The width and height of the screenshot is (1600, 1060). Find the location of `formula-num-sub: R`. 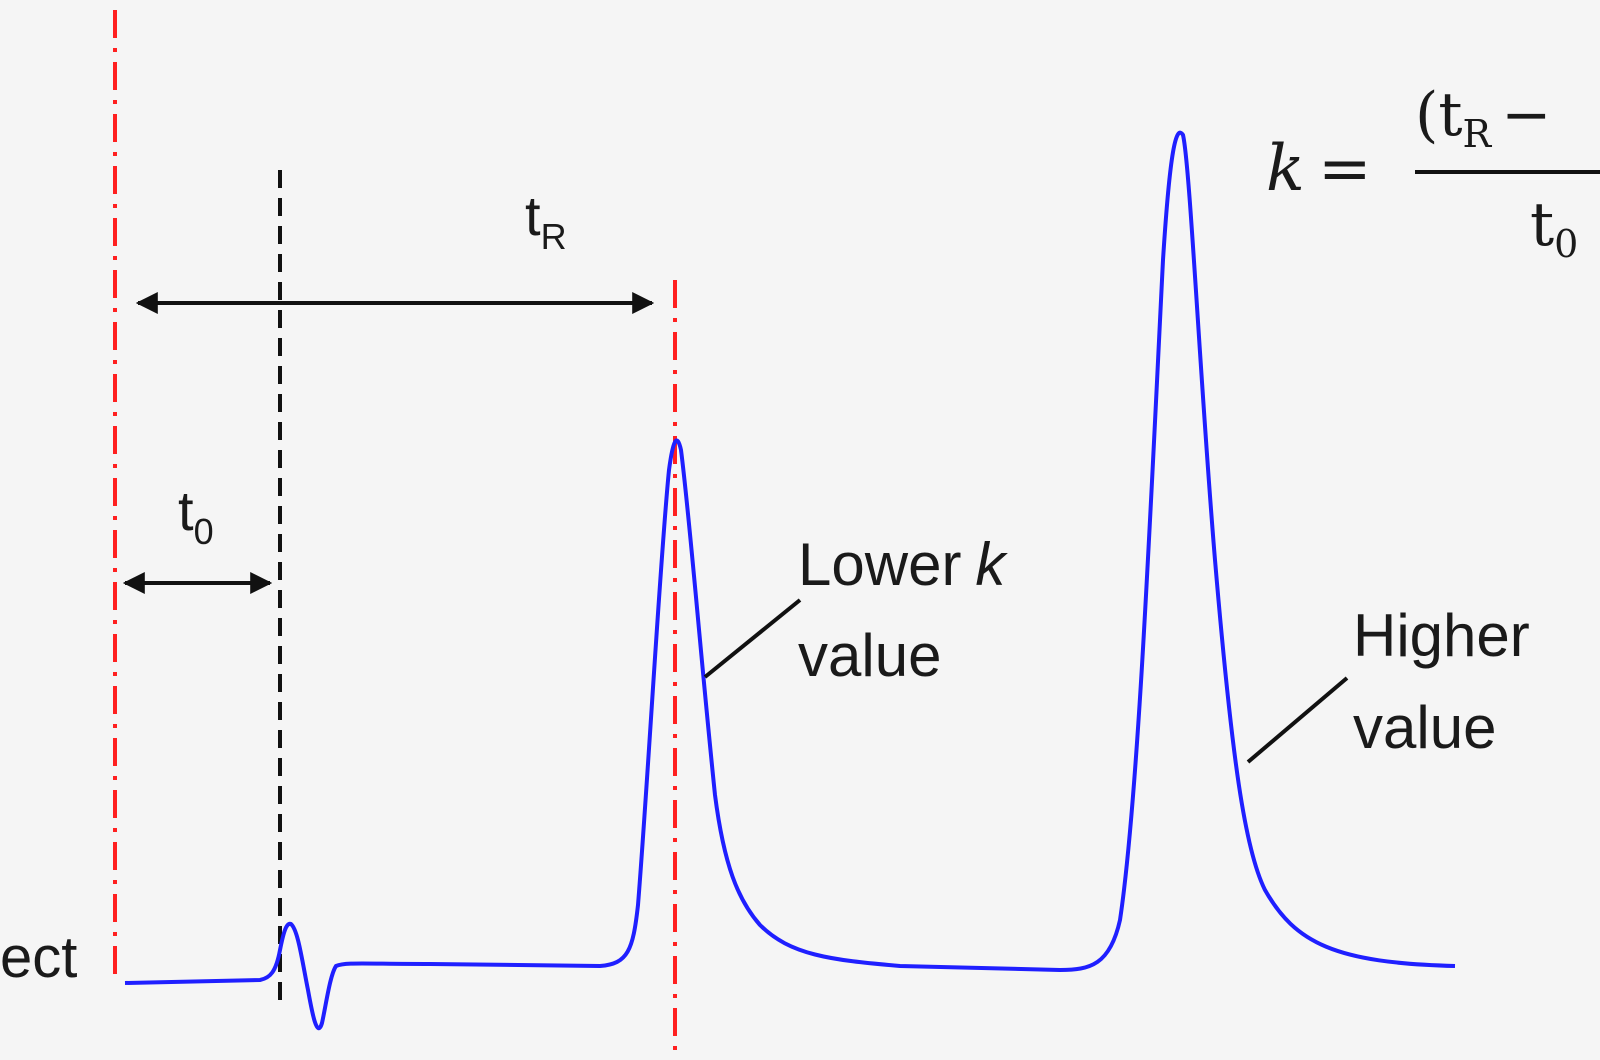

formula-num-sub: R is located at coordinates (1478, 134).